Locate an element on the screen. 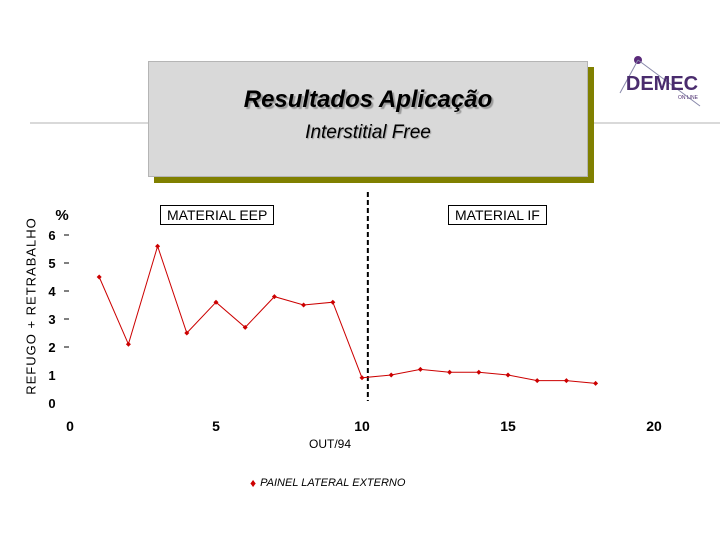  x-tick-label: 5 is located at coordinates (216, 426).